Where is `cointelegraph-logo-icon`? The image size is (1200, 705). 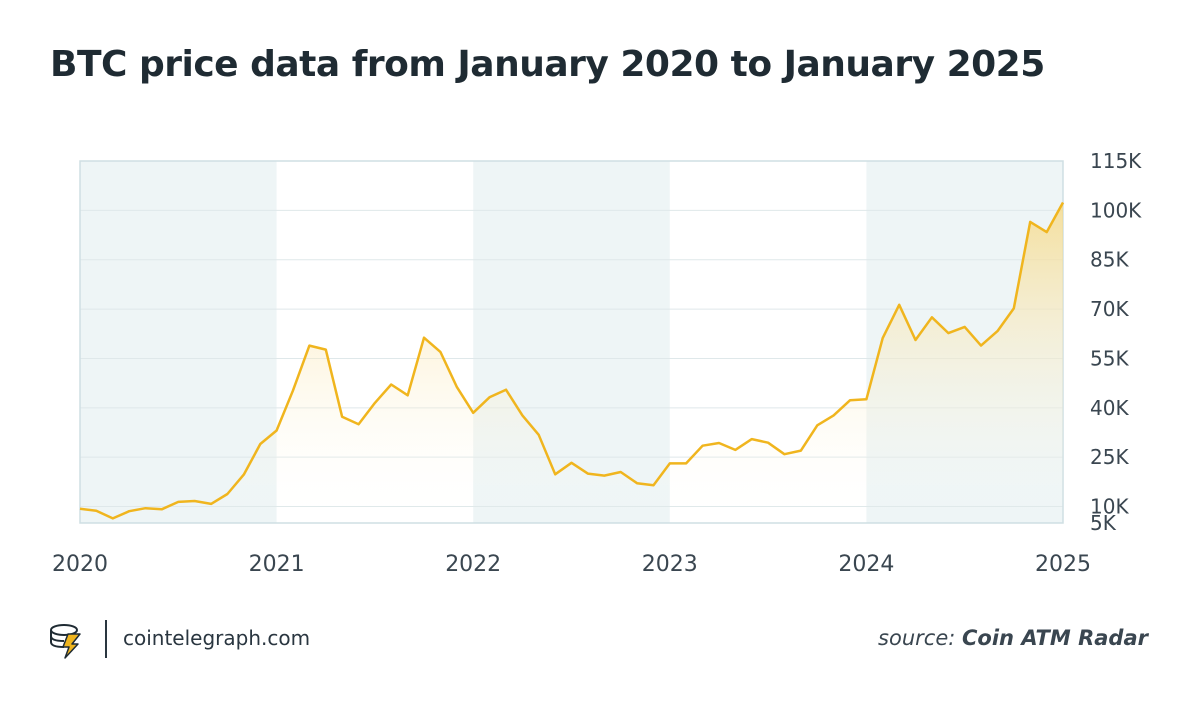 cointelegraph-logo-icon is located at coordinates (65, 641).